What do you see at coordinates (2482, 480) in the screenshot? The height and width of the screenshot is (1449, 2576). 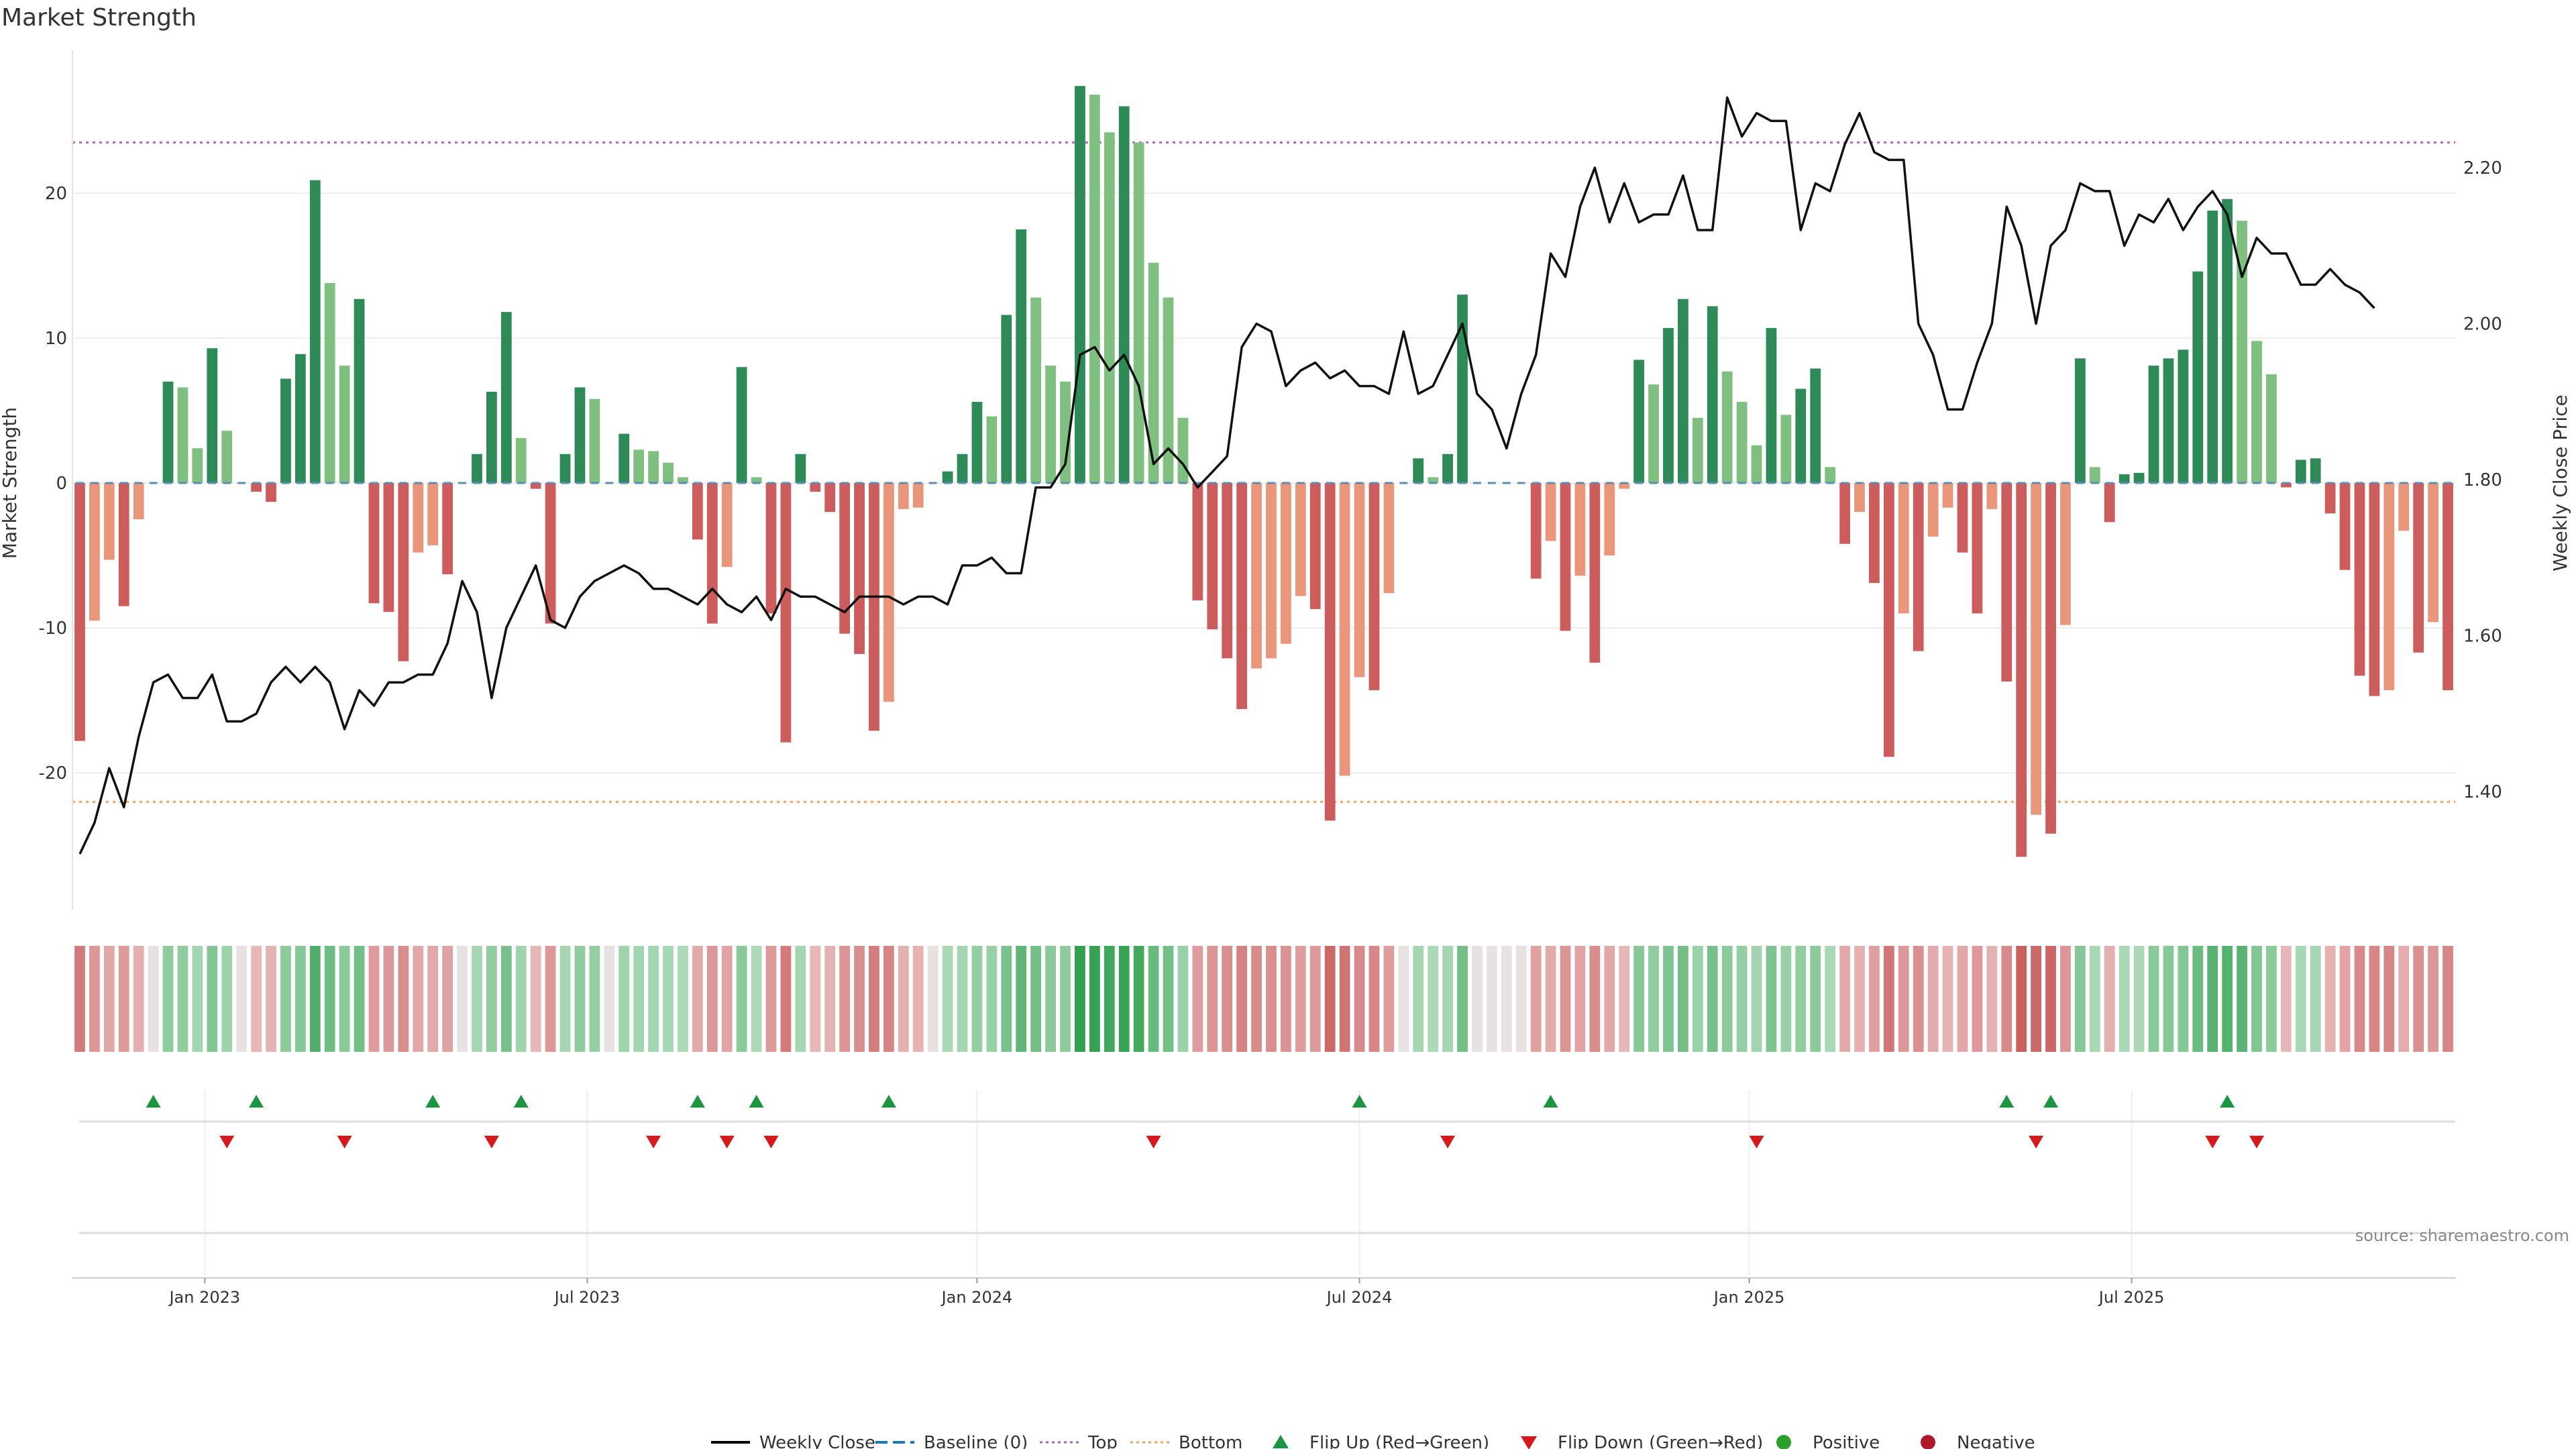 I see `right-axis: 1.40 1.60 1.80 2.00 2.20` at bounding box center [2482, 480].